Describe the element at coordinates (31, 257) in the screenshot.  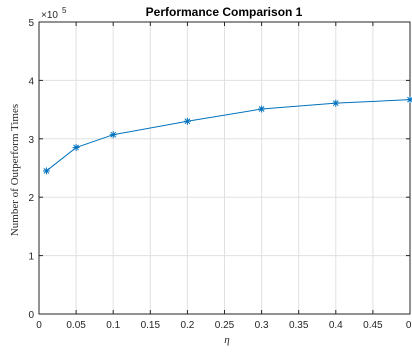
I see `y-tick-label: 1` at that location.